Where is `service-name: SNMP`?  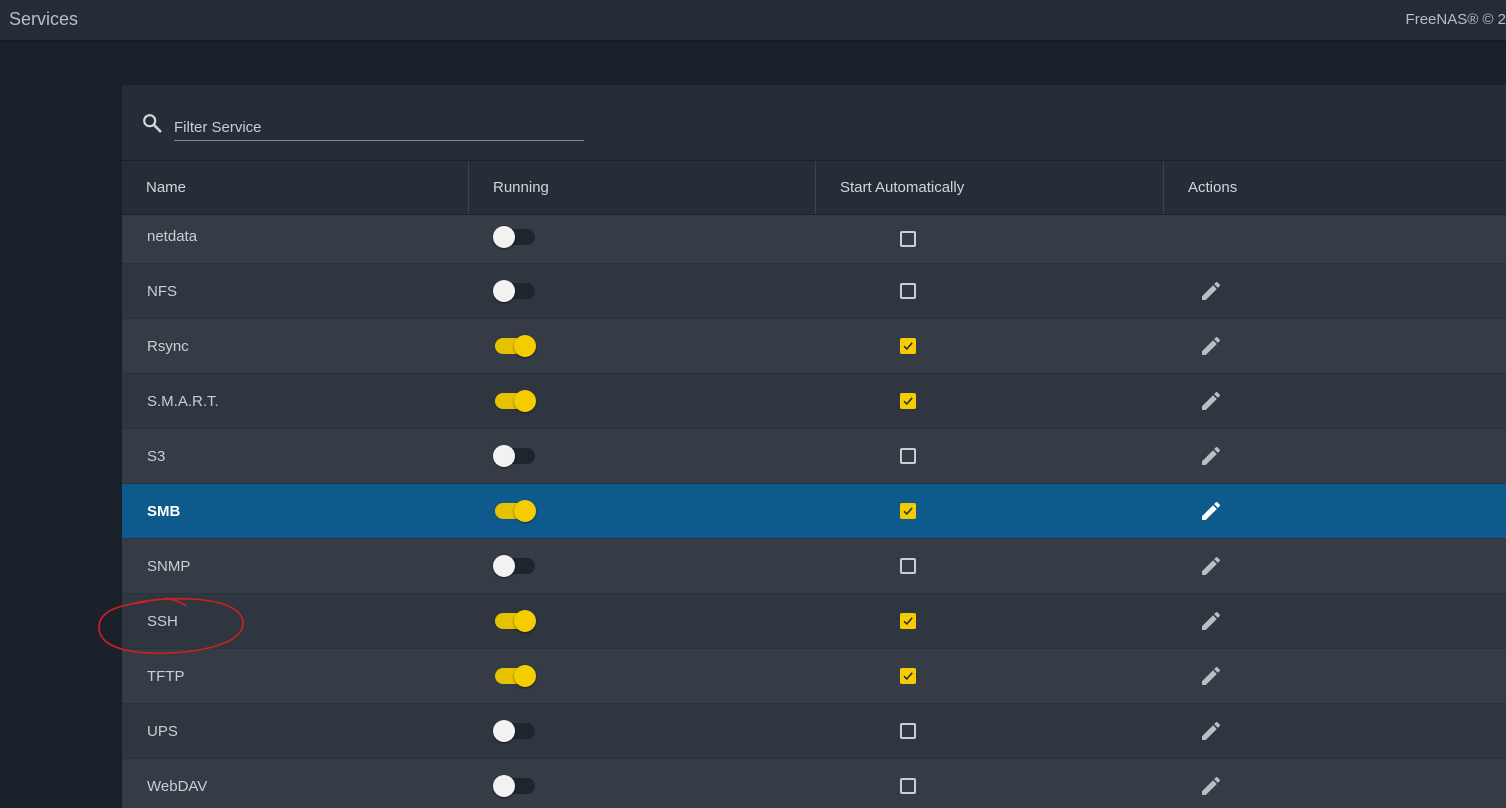 service-name: SNMP is located at coordinates (169, 566).